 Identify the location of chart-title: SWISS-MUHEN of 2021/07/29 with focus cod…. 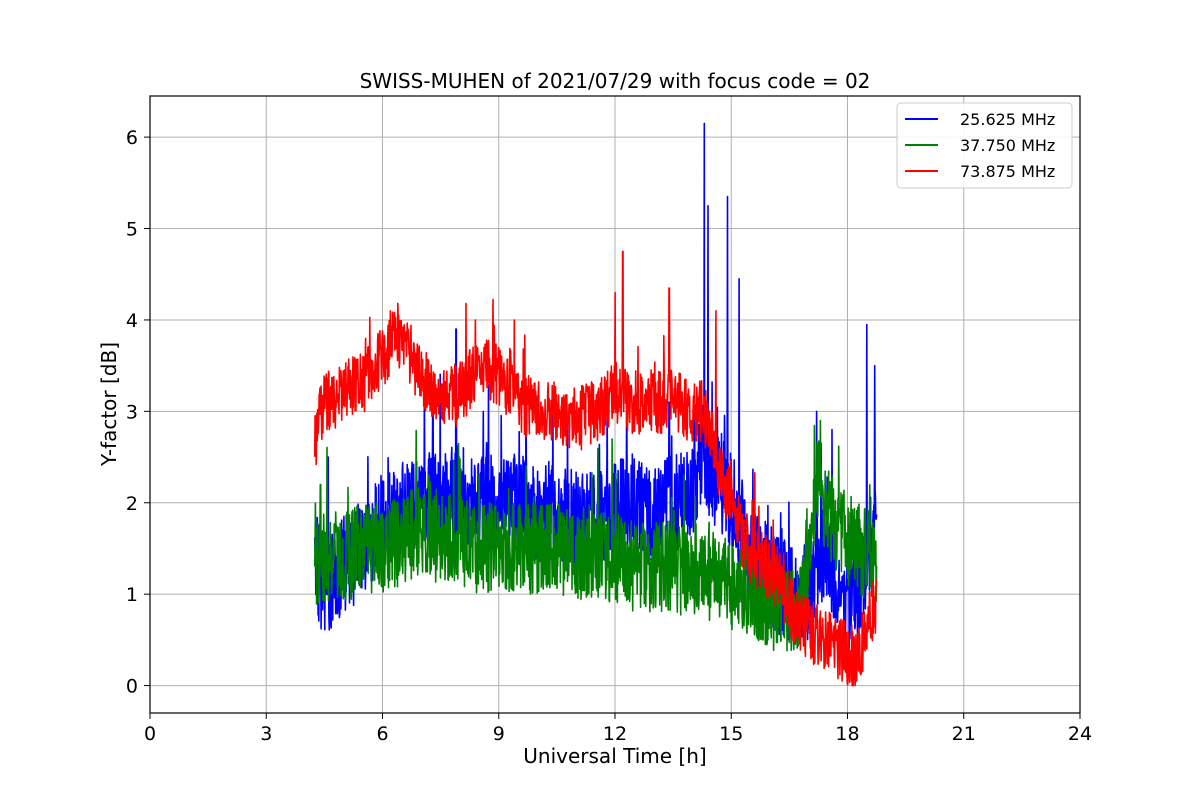
(615, 81).